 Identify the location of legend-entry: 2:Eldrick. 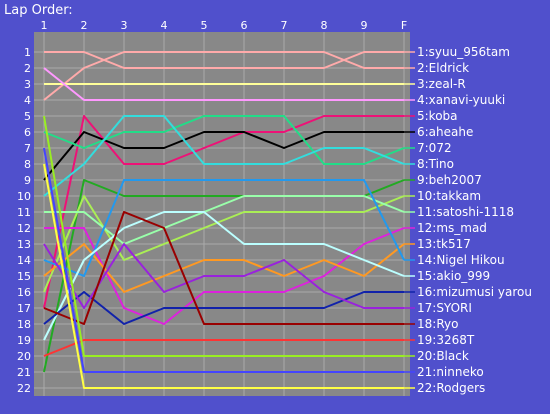
(443, 68).